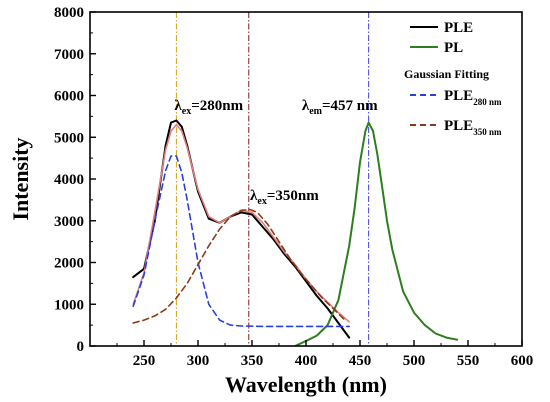  I want to click on legend-group-label: Gaussian Fitting, so click(446, 74).